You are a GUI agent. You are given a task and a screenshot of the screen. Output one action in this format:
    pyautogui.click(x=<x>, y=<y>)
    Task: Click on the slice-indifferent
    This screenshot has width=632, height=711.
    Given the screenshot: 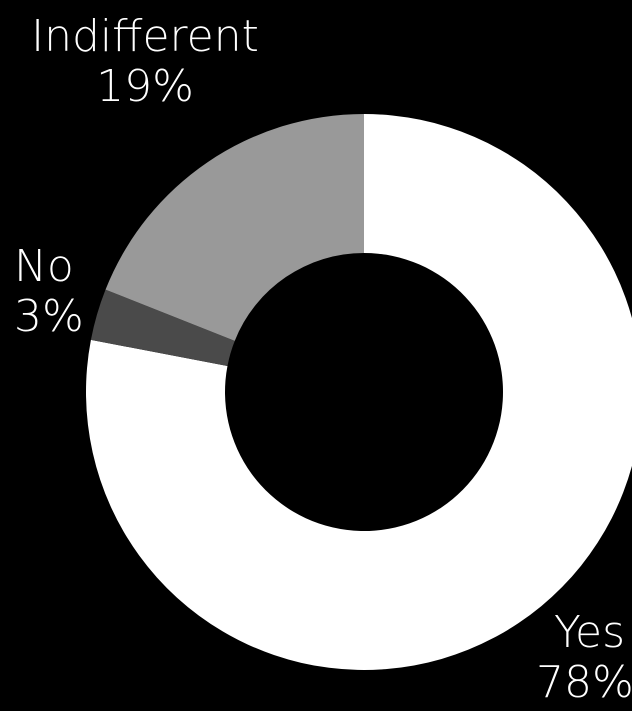 What is the action you would take?
    pyautogui.click(x=234, y=227)
    